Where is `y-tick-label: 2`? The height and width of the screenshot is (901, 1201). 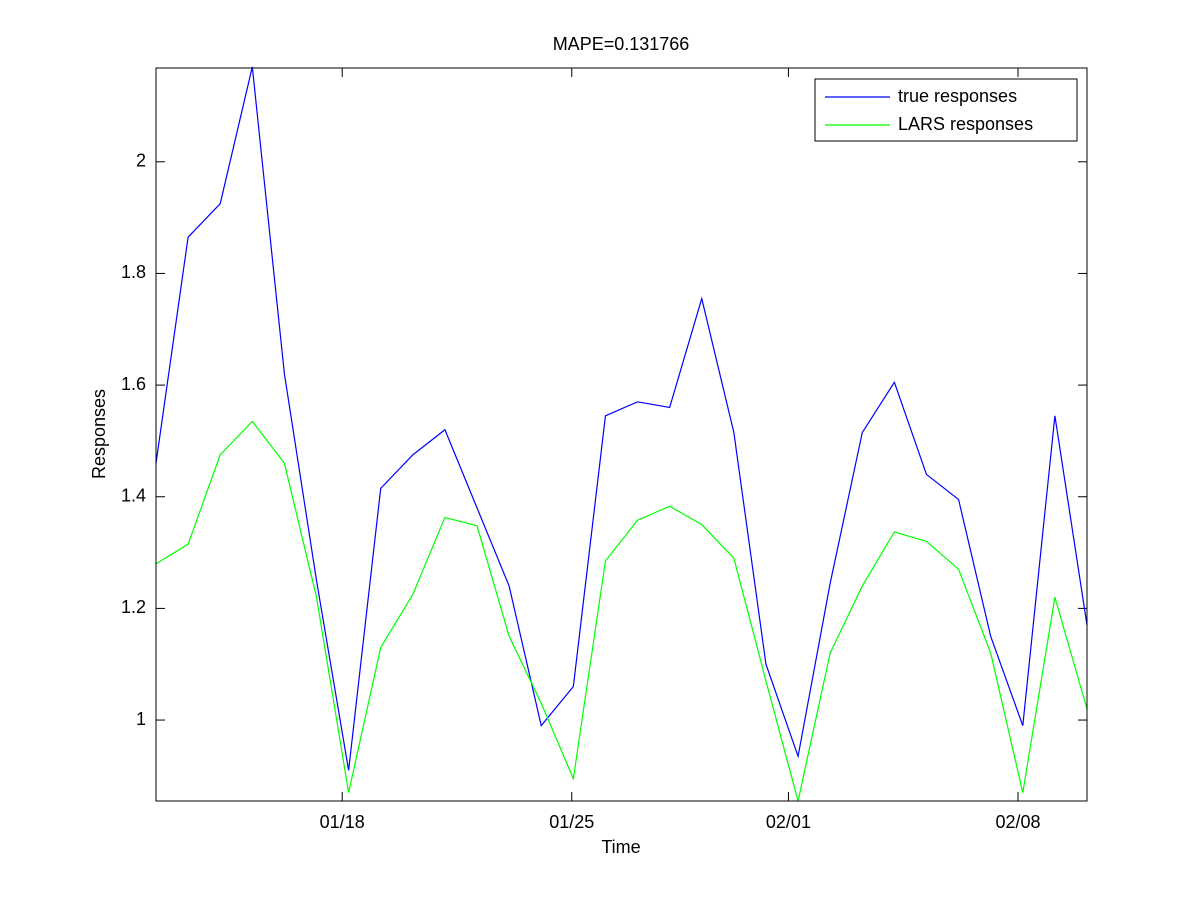 y-tick-label: 2 is located at coordinates (141, 161).